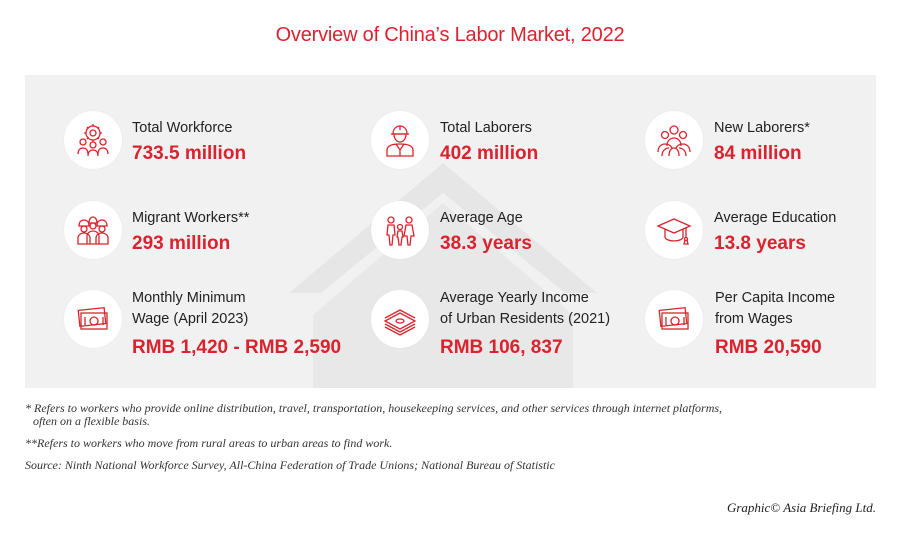 Image resolution: width=900 pixels, height=536 pixels. Describe the element at coordinates (189, 298) in the screenshot. I see `label-line: Monthly Minimum` at that location.